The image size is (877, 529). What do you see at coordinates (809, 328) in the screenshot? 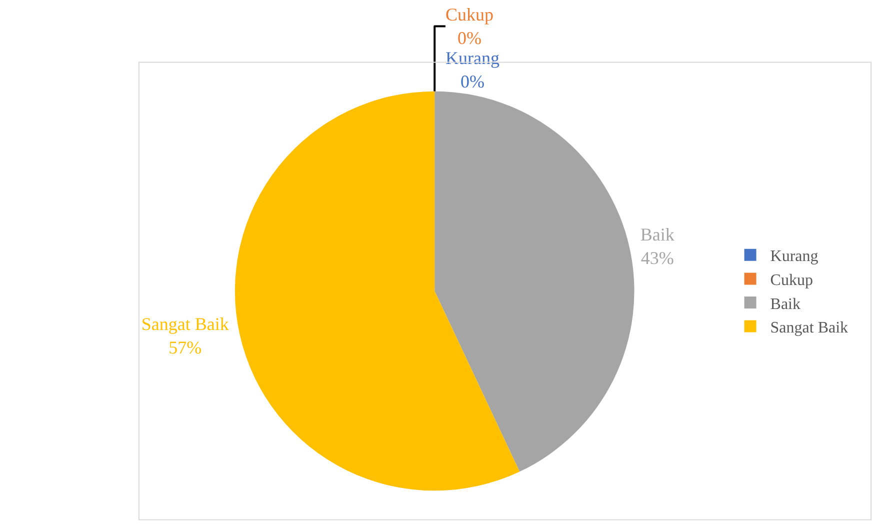
I see `legend-label: Sangat Baik` at bounding box center [809, 328].